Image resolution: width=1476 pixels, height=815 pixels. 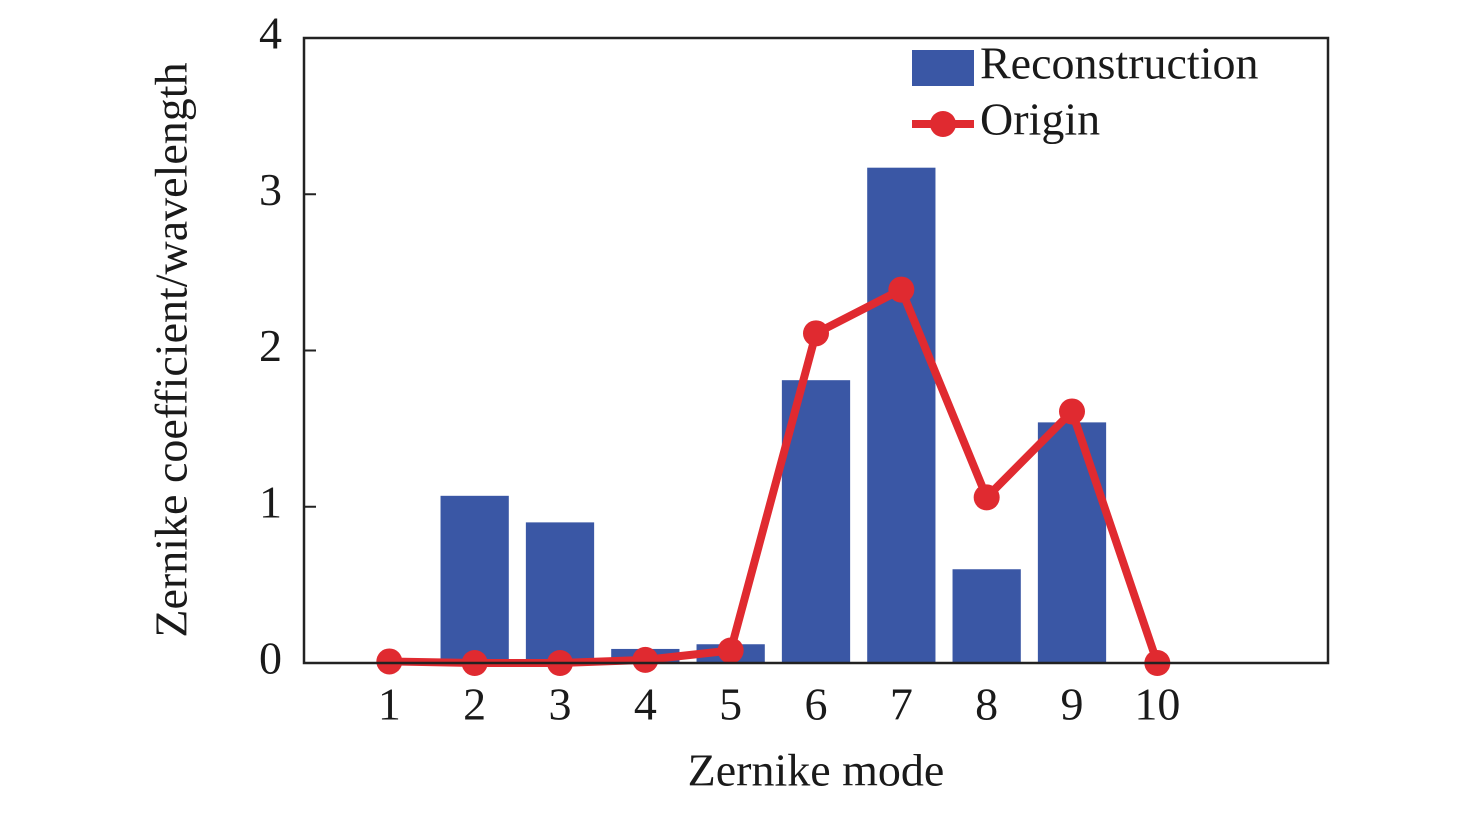 I want to click on y-axis-label: Zernike coefficient/wavelength, so click(x=171, y=349).